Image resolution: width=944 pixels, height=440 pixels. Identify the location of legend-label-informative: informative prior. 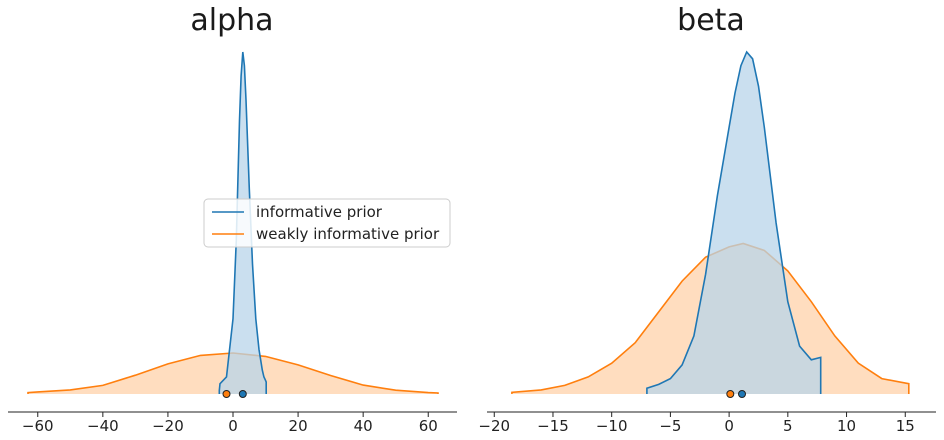
(319, 212).